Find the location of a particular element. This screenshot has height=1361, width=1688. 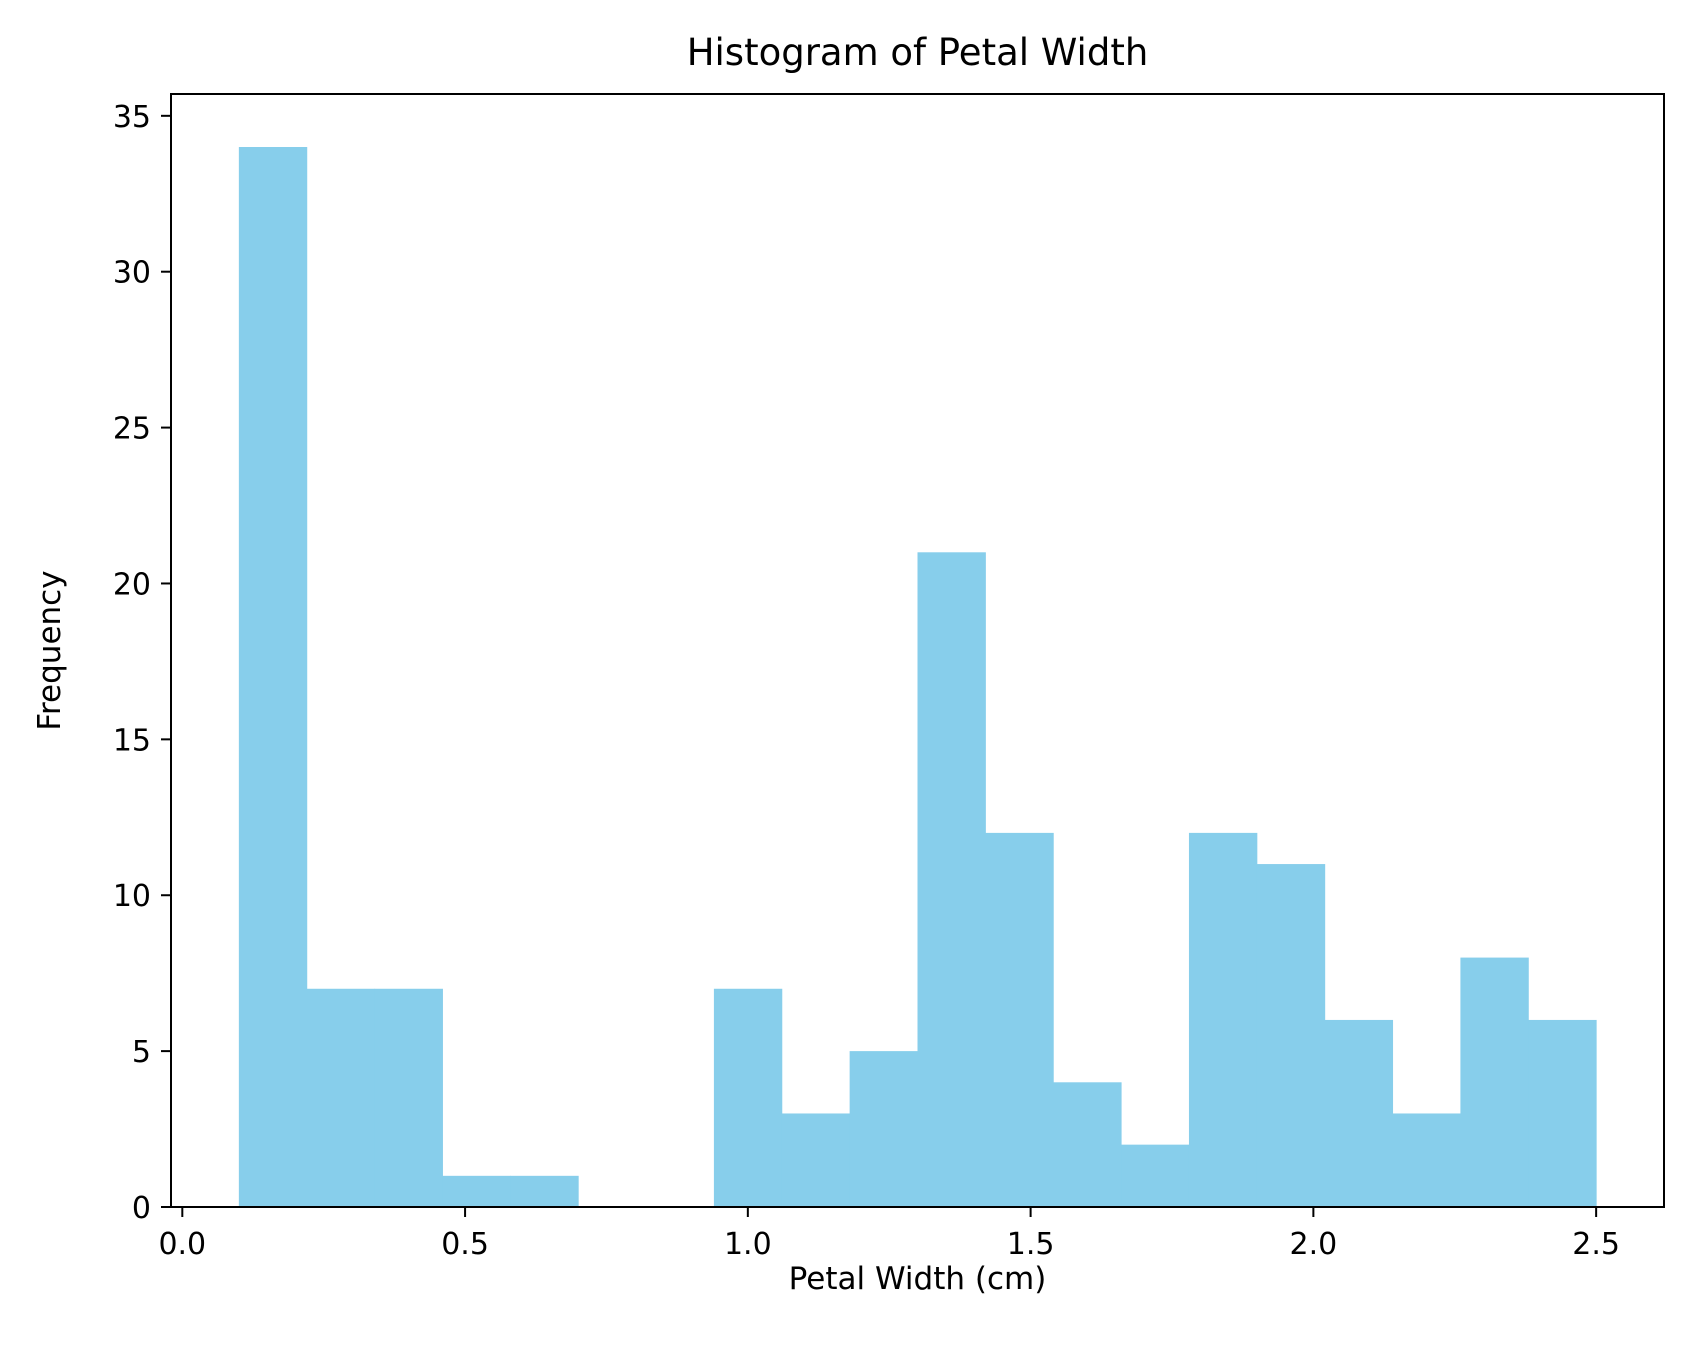

y-tick-label: 0 is located at coordinates (141, 1208).